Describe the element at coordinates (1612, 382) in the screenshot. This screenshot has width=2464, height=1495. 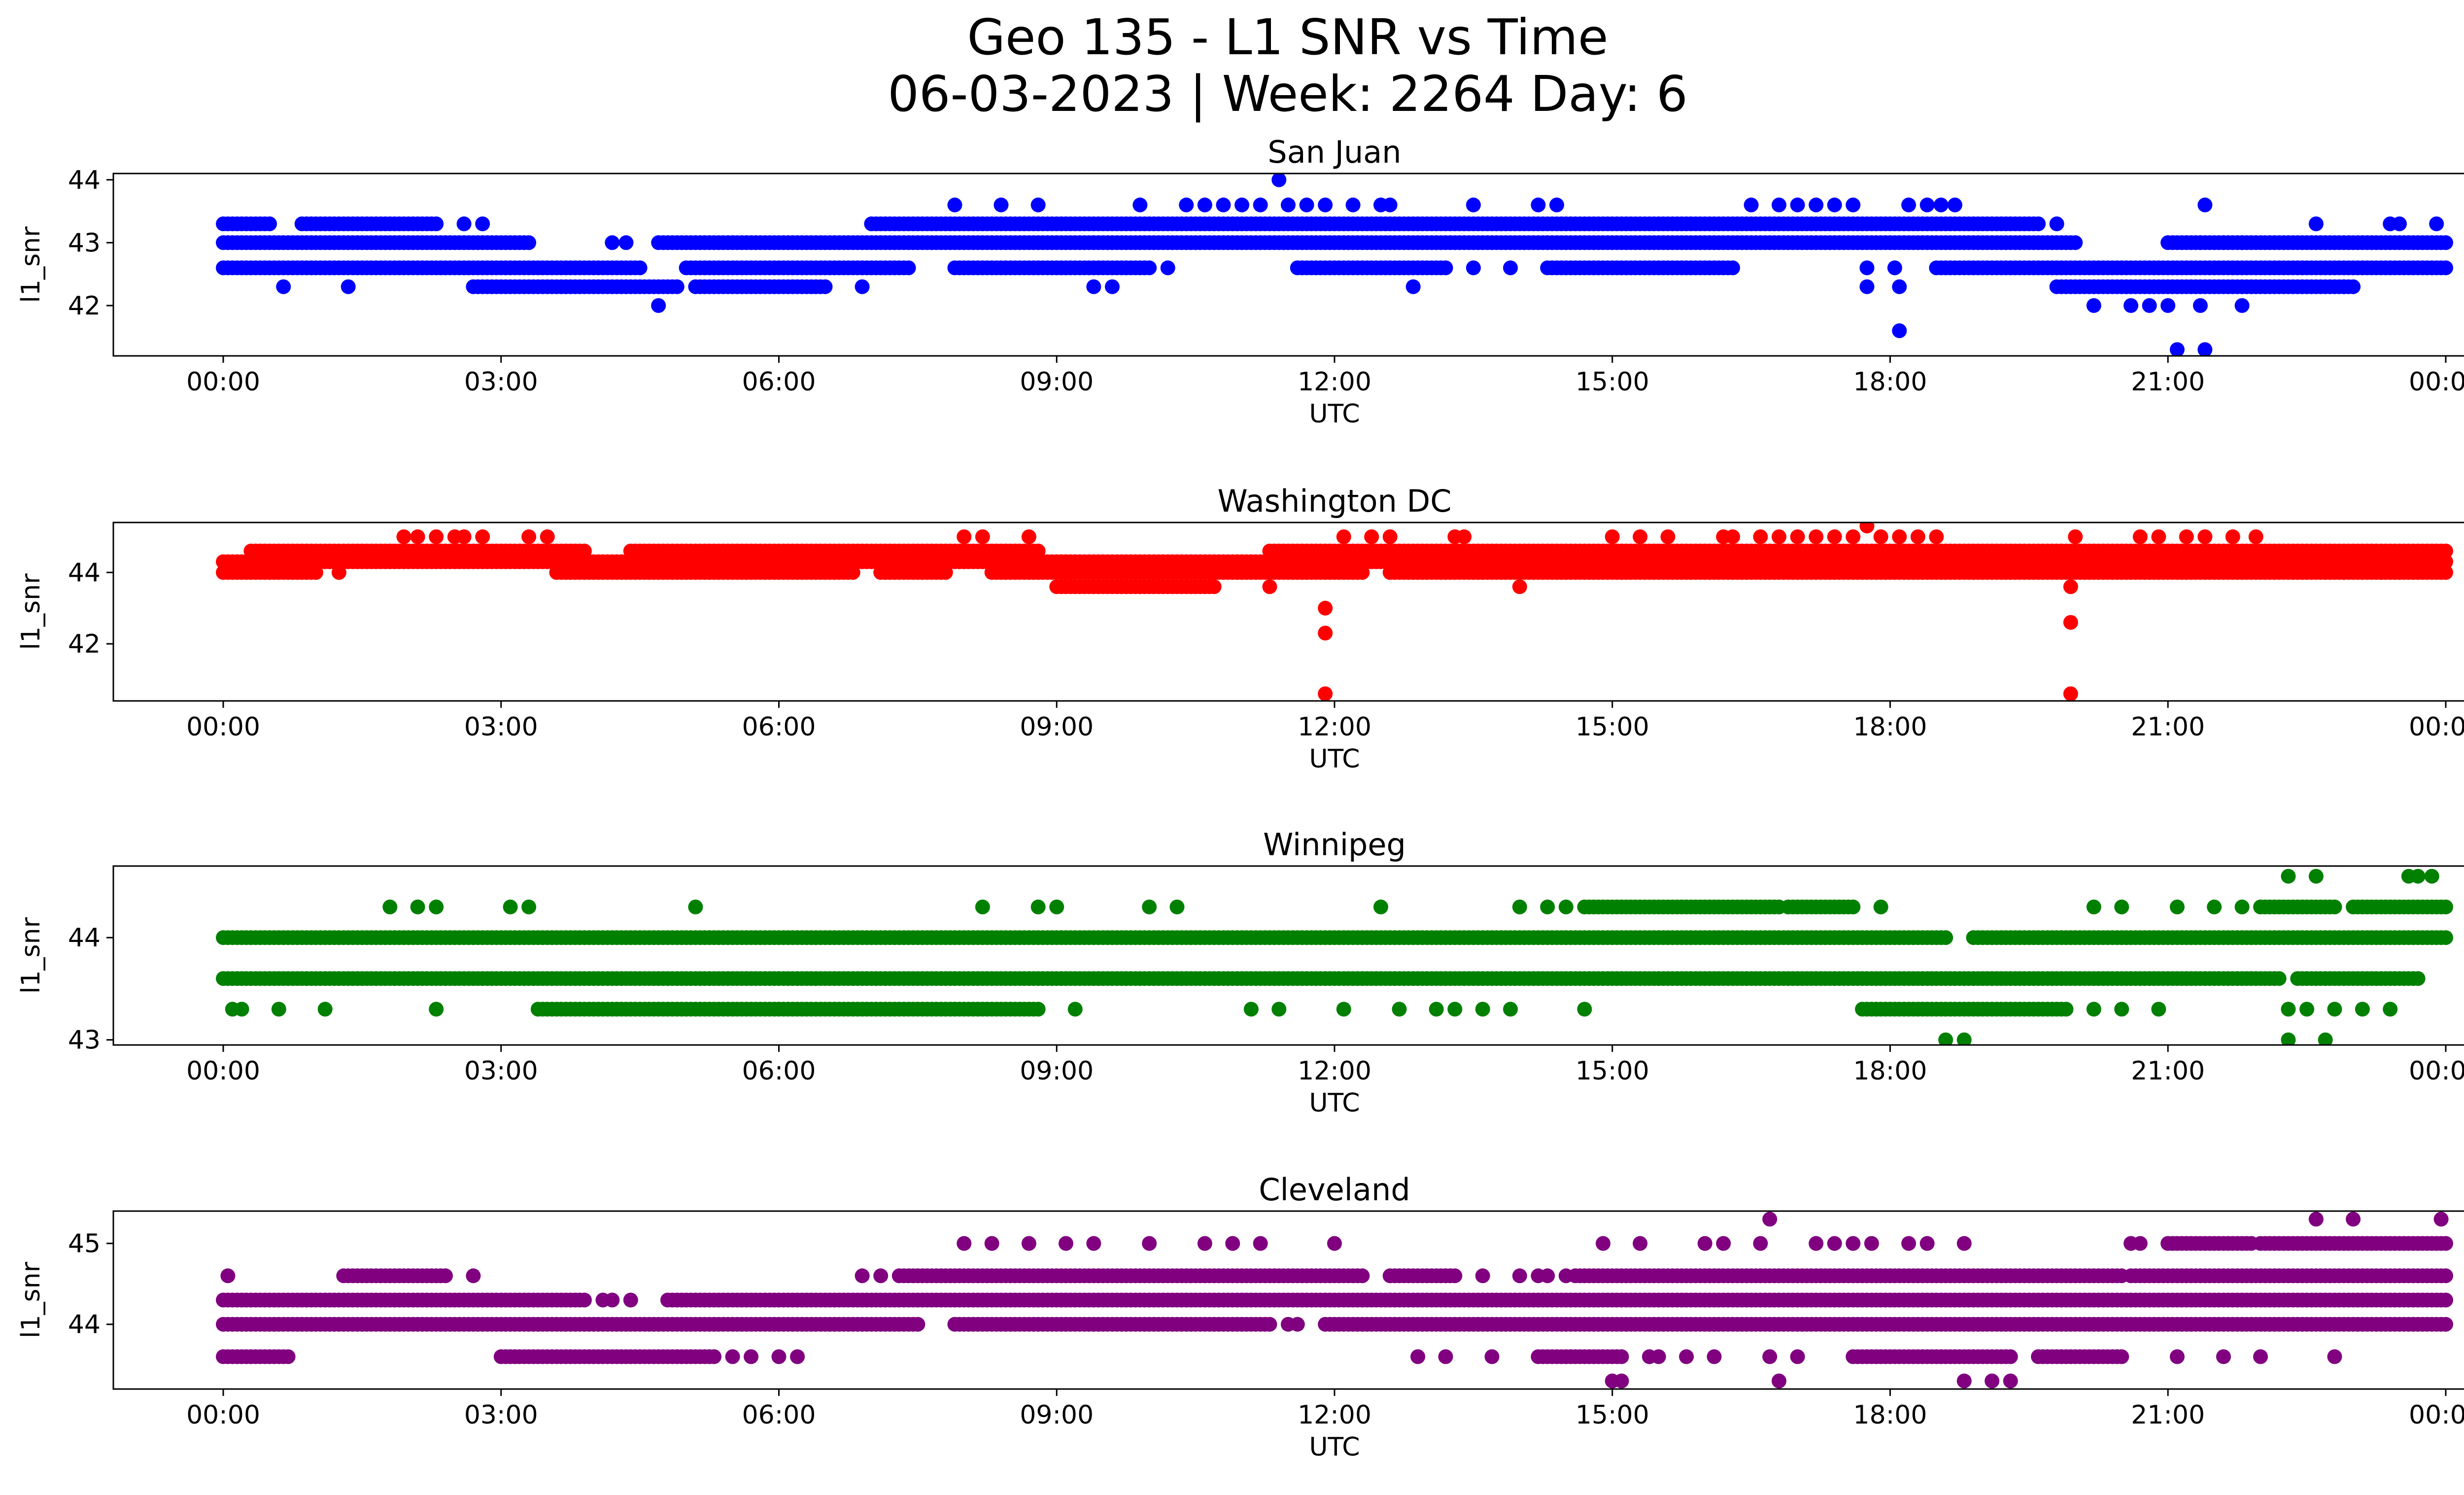
I see `x-tick-label: 15:00` at that location.